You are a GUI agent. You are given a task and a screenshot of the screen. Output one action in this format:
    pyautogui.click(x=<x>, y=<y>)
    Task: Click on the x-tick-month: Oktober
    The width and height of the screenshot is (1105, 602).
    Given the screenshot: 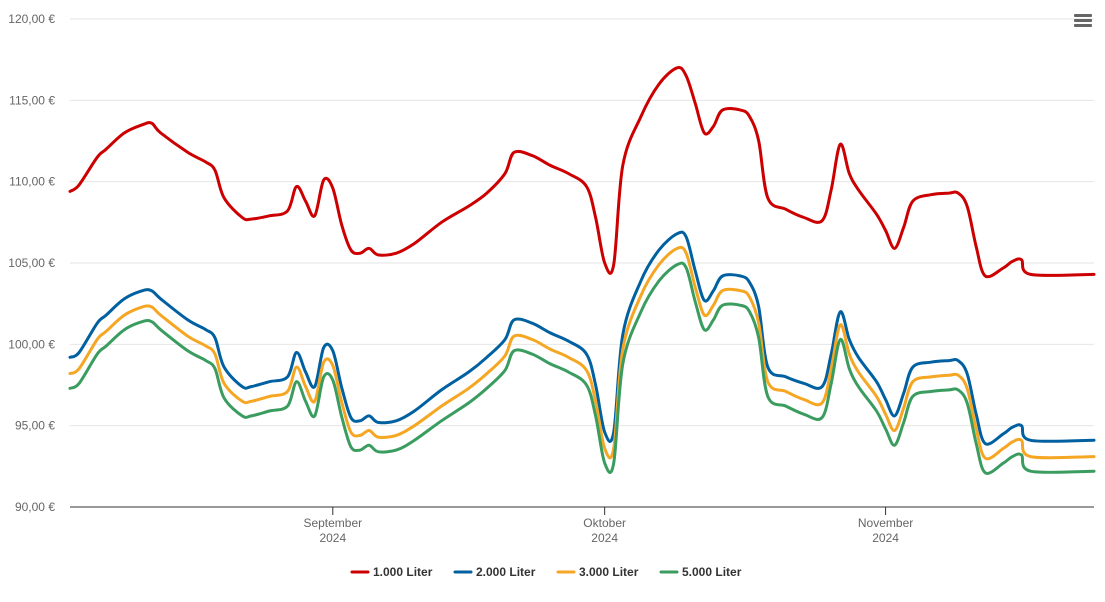 What is the action you would take?
    pyautogui.click(x=604, y=523)
    